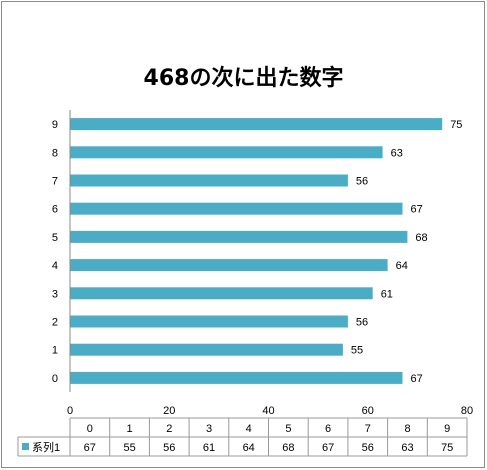 This screenshot has height=470, width=487. I want to click on value-ticks-group: 0 20 40 60 80, so click(270, 411).